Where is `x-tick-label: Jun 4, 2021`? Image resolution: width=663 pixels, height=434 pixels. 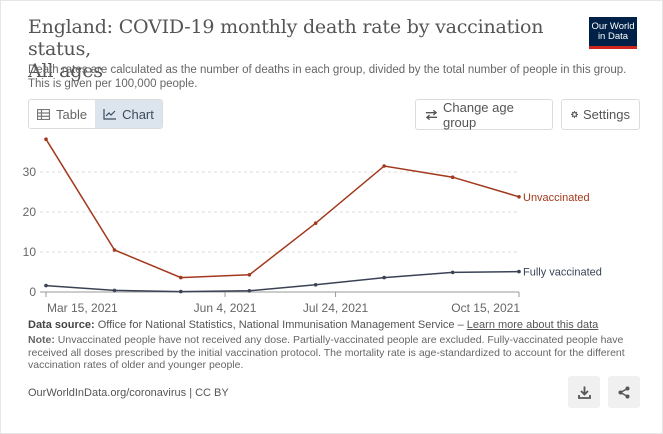 x-tick-label: Jun 4, 2021 is located at coordinates (225, 308).